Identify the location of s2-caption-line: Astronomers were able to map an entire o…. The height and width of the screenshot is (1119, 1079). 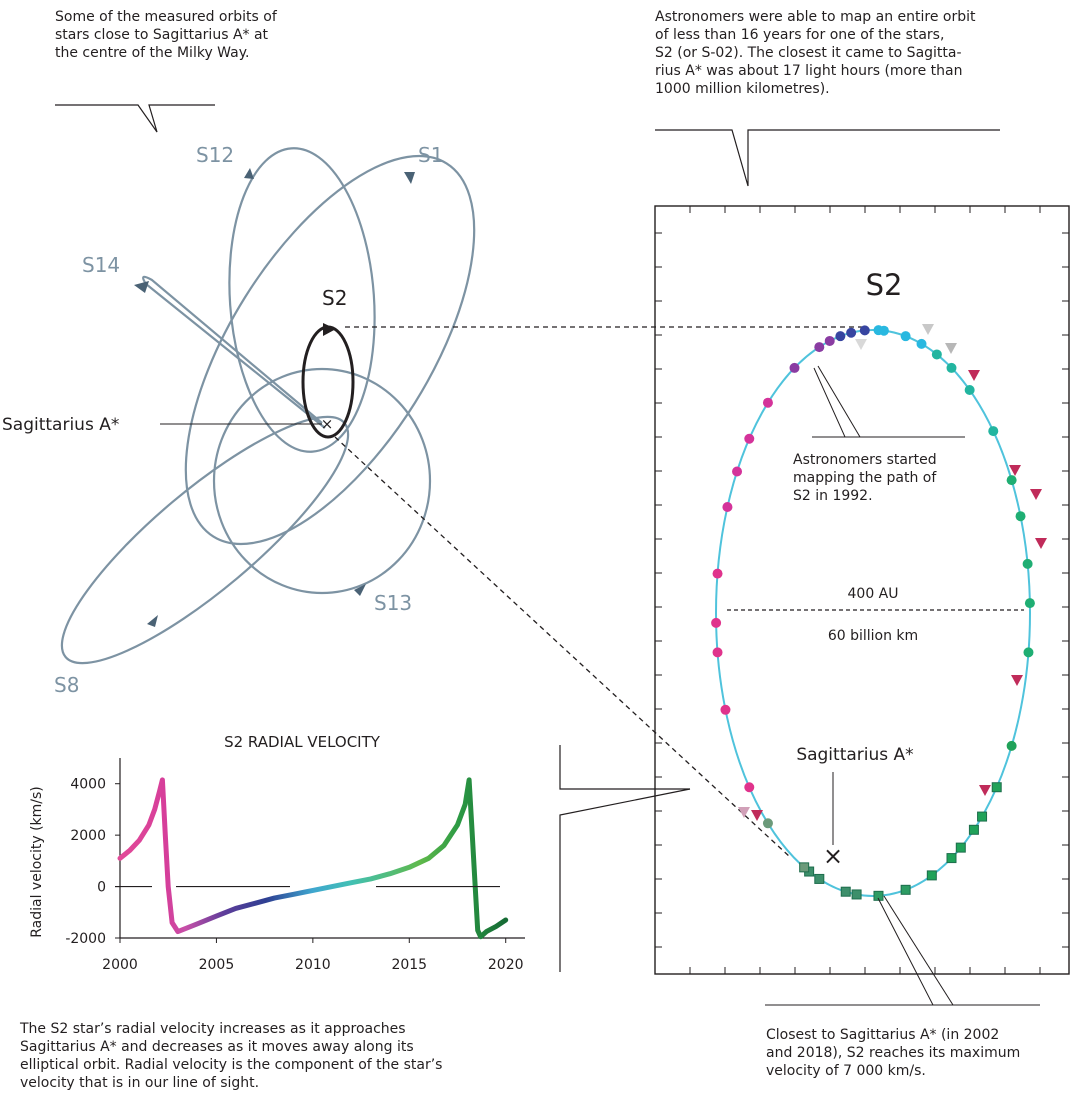
(815, 17).